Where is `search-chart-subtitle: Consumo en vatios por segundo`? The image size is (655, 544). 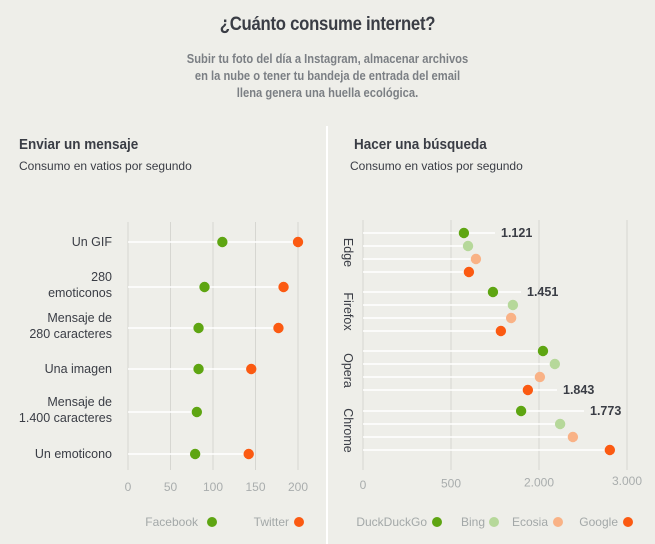 search-chart-subtitle: Consumo en vatios por segundo is located at coordinates (436, 166).